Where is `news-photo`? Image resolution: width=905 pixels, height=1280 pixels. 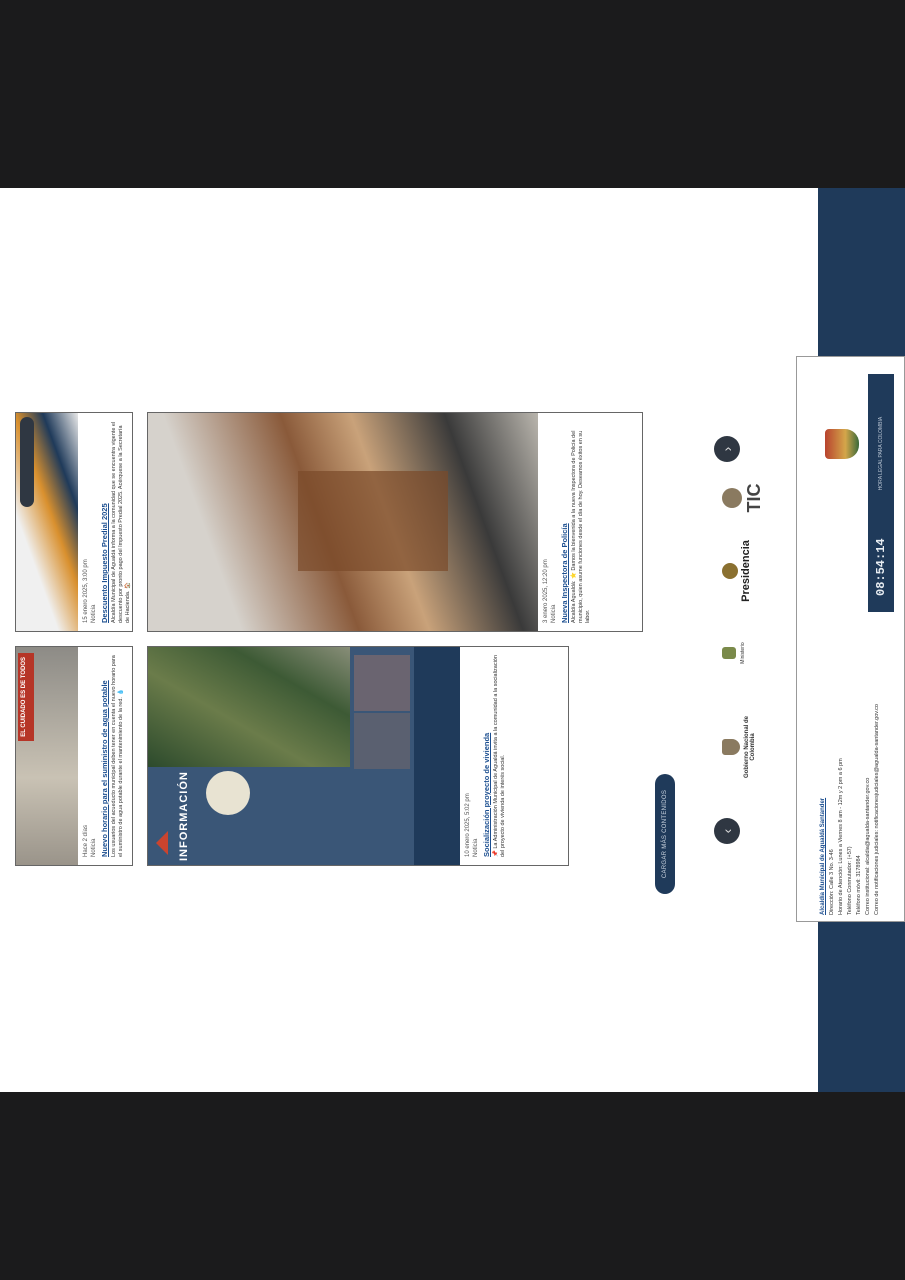
news-photo is located at coordinates (343, 522).